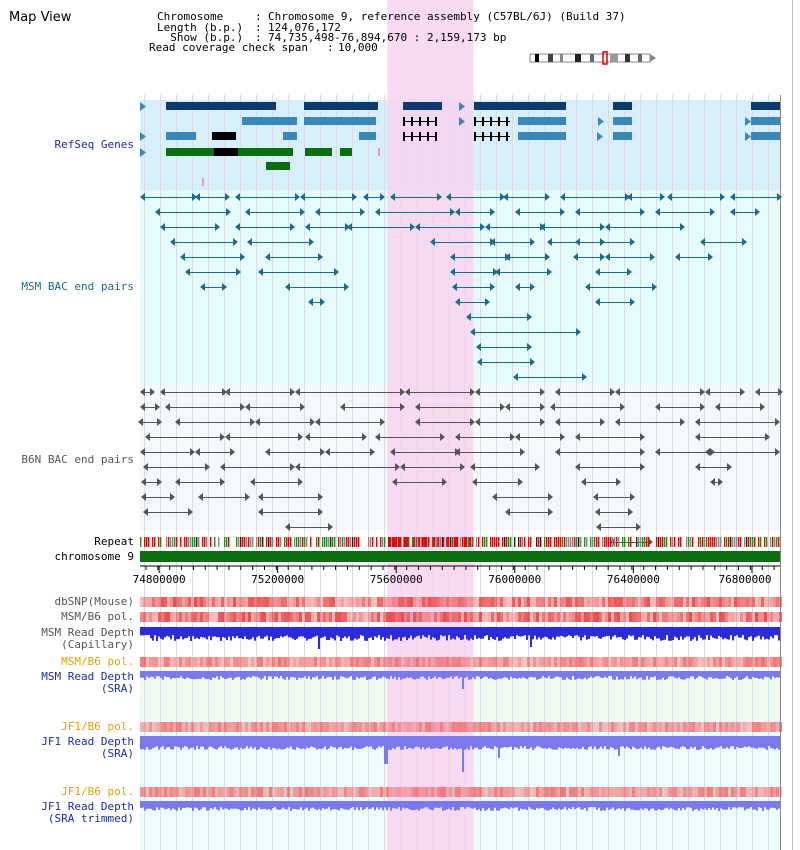  Describe the element at coordinates (87, 638) in the screenshot. I see `track-label-msm-depth-cap: MSM Read Depth (Capillary)` at that location.